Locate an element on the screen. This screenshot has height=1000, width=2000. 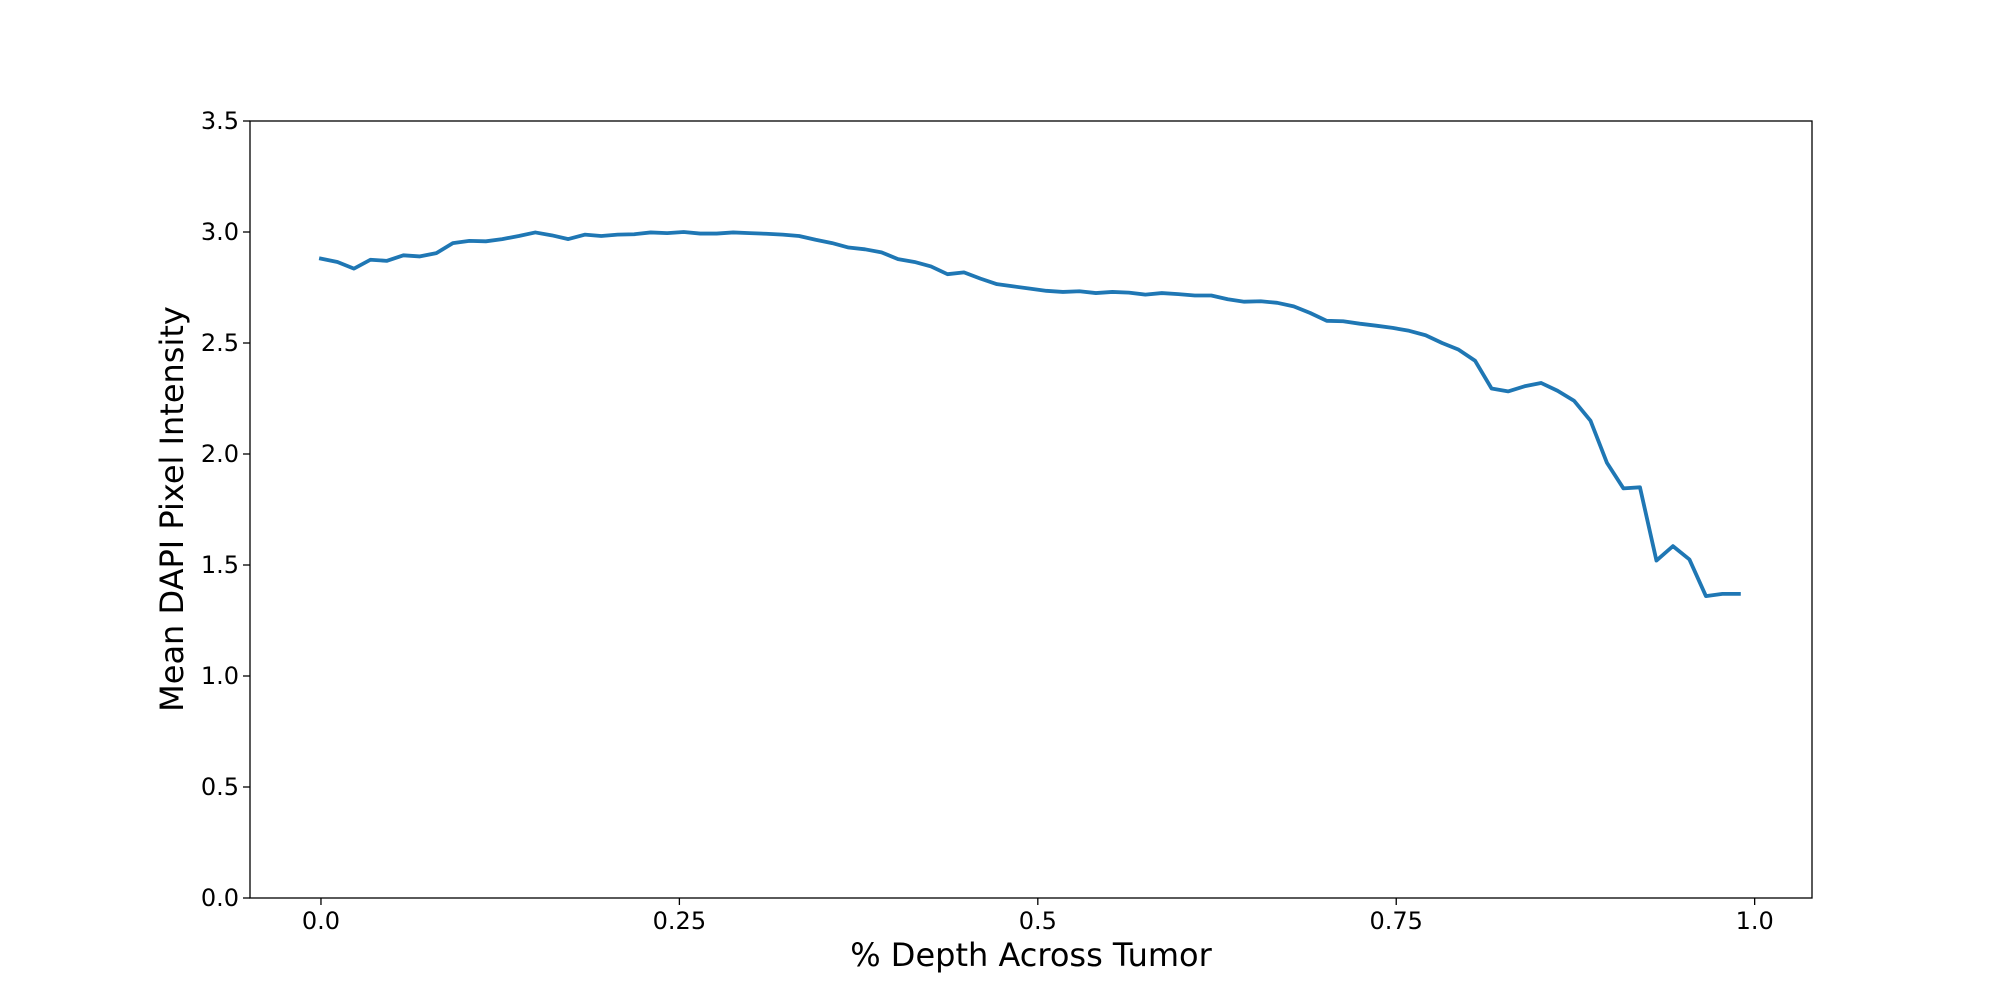
x-axis: 0.0 0.25 0.5 0.75 1.0 is located at coordinates (1038, 916).